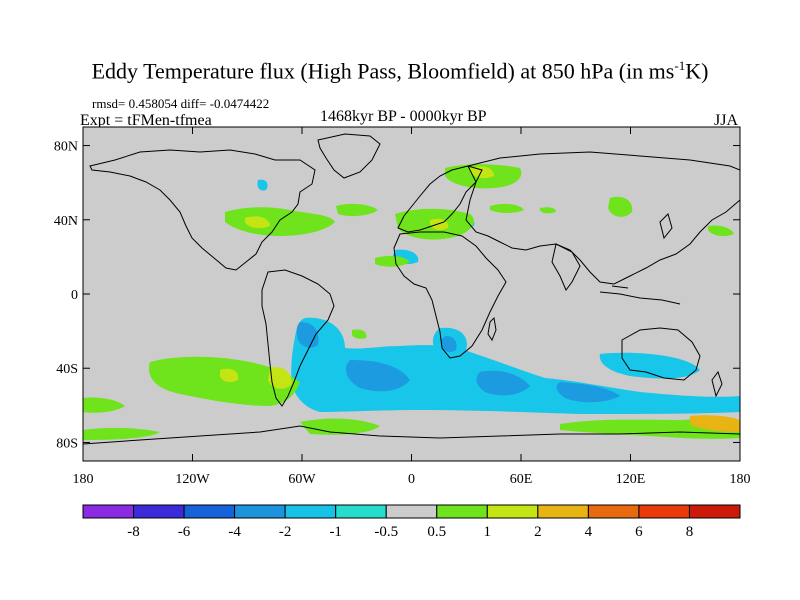 This screenshot has width=800, height=600. I want to click on x-tick-label: 0, so click(411, 479).